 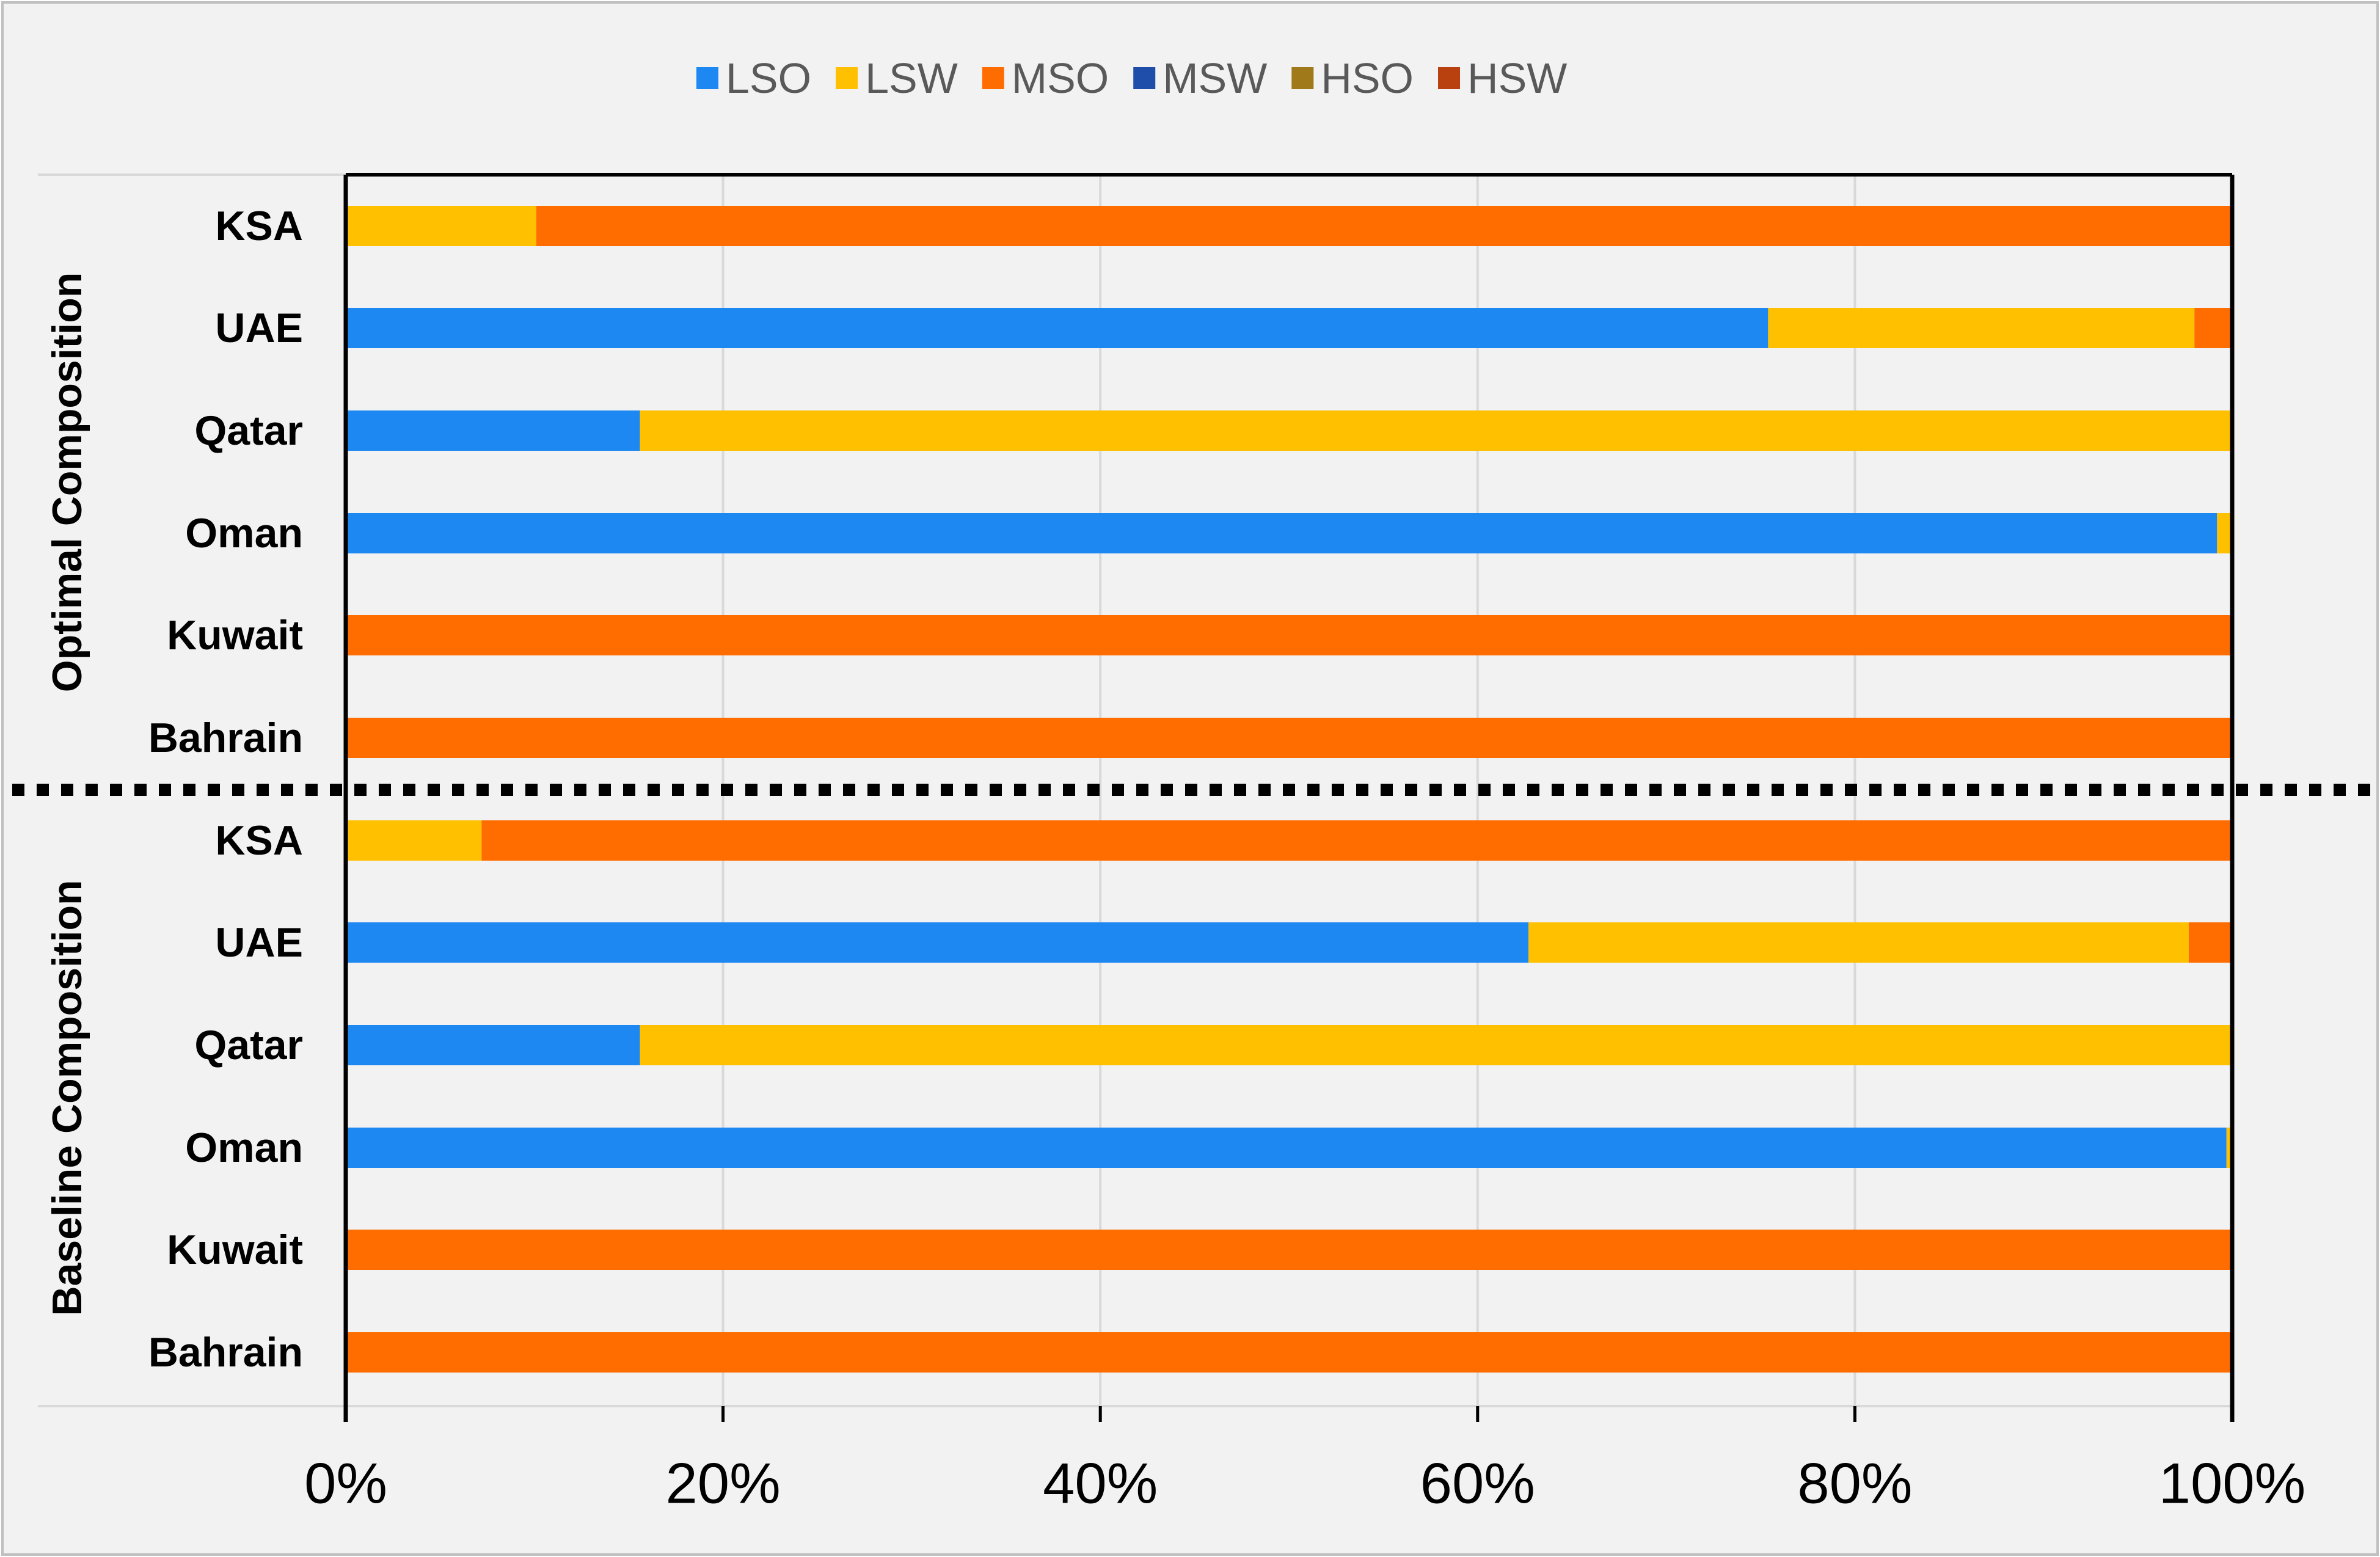 What do you see at coordinates (911, 78) in the screenshot?
I see `legend-label-lsw: LSW` at bounding box center [911, 78].